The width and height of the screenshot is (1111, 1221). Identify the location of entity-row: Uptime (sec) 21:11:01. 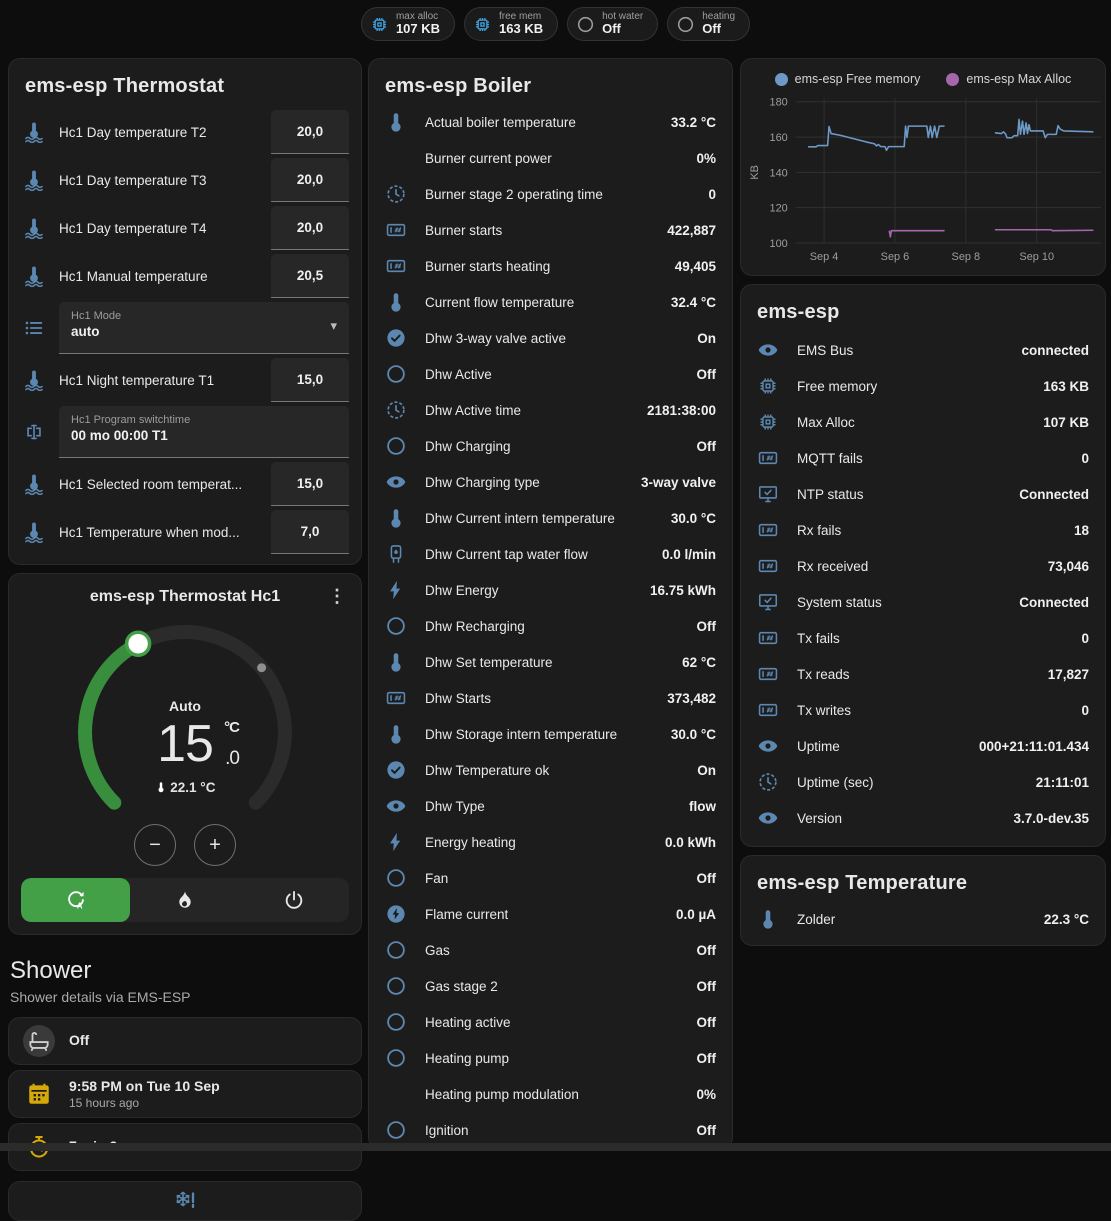
(923, 782).